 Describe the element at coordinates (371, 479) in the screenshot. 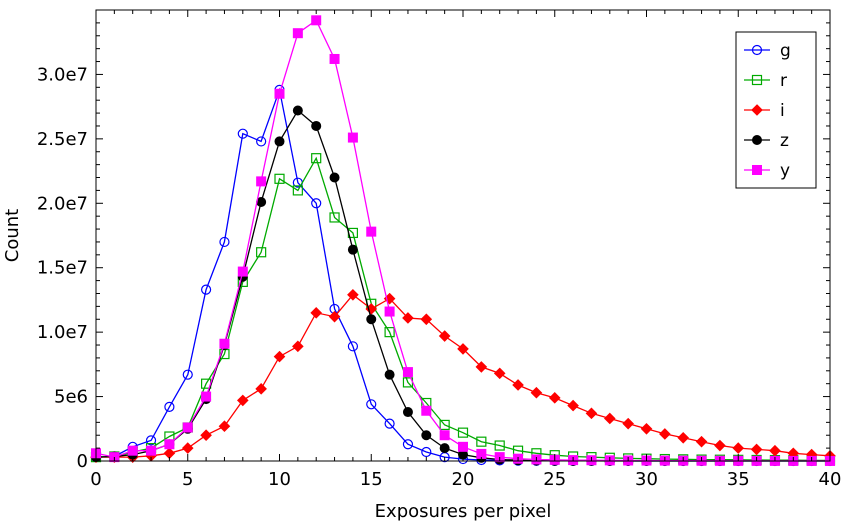

I see `x-tick-label: 15` at that location.